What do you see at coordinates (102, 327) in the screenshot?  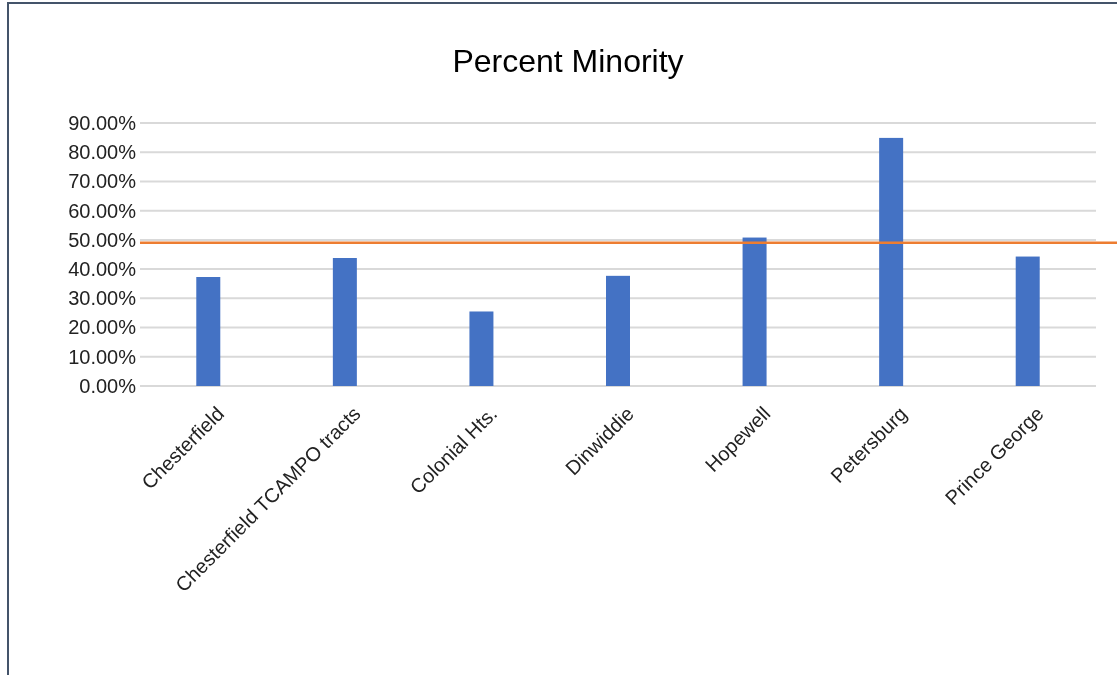 I see `y-tick-label: 20.00%` at bounding box center [102, 327].